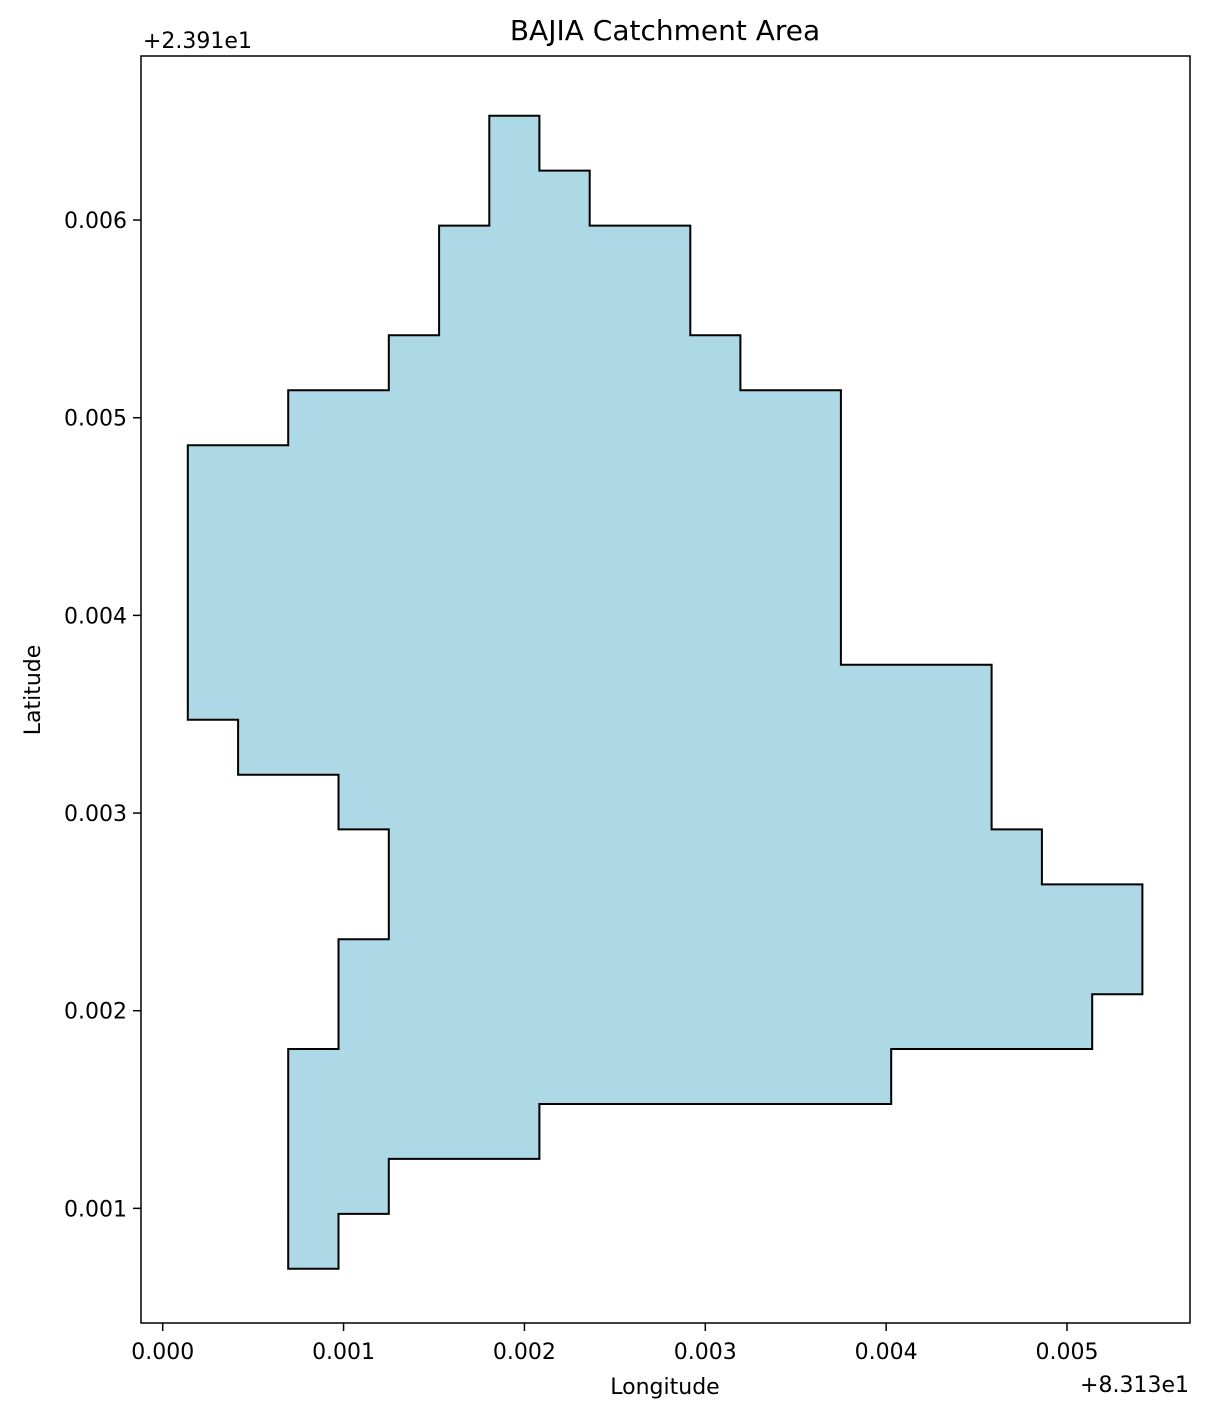 Image resolution: width=1207 pixels, height=1417 pixels. What do you see at coordinates (95, 221) in the screenshot?
I see `y-tick-label: 0.006` at bounding box center [95, 221].